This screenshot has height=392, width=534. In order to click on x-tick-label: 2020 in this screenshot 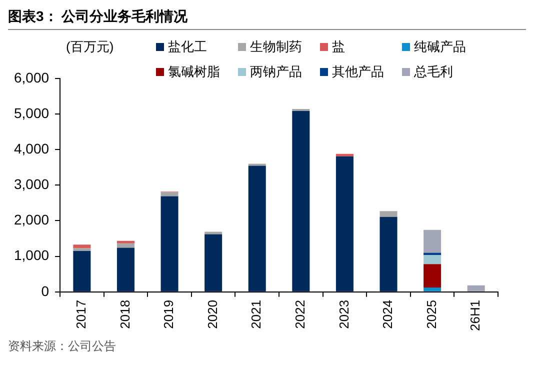, I will do `click(212, 314)`.